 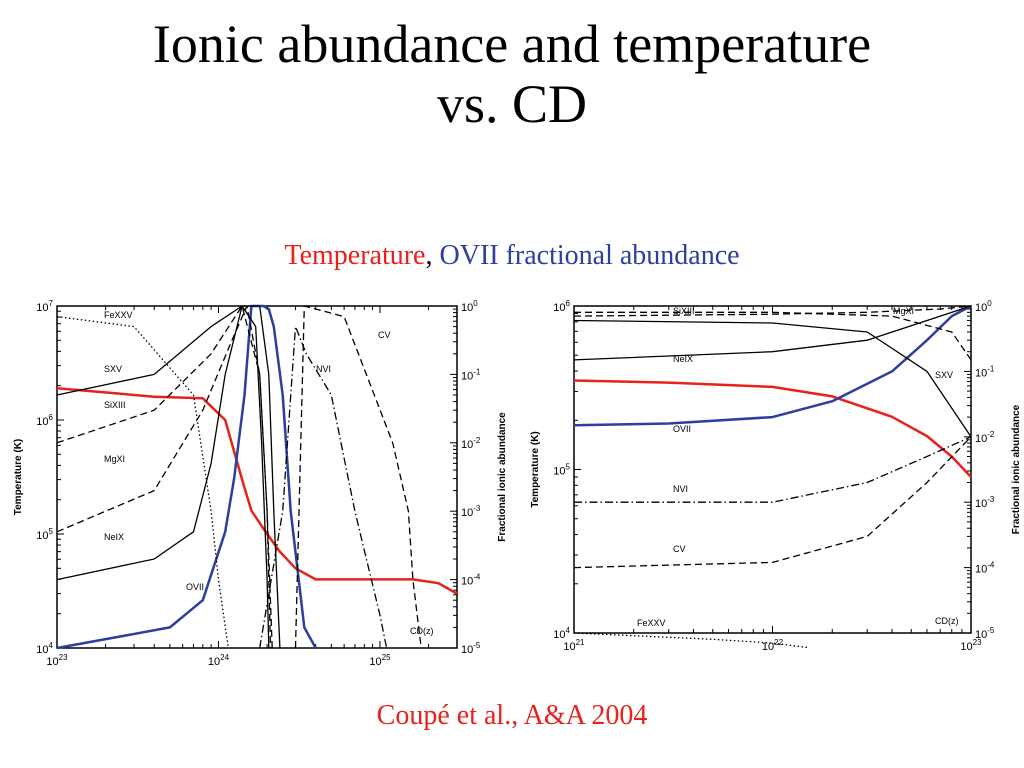 I want to click on caption-ovii: OVII fractional abundance, so click(x=589, y=255).